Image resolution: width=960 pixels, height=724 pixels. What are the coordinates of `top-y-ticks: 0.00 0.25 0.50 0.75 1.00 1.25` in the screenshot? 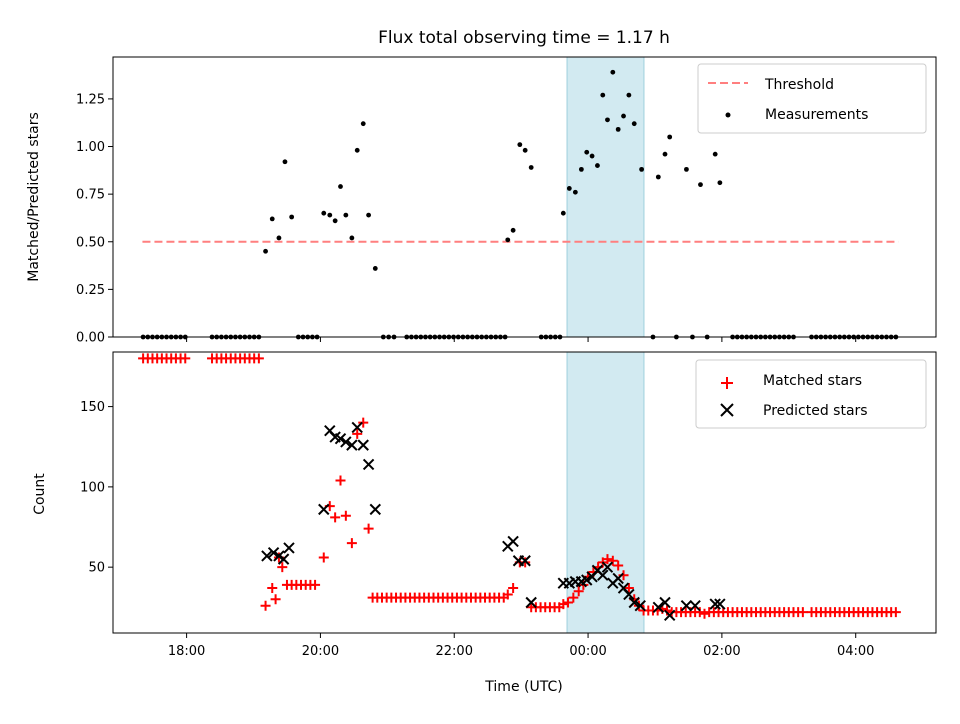 It's located at (94, 219).